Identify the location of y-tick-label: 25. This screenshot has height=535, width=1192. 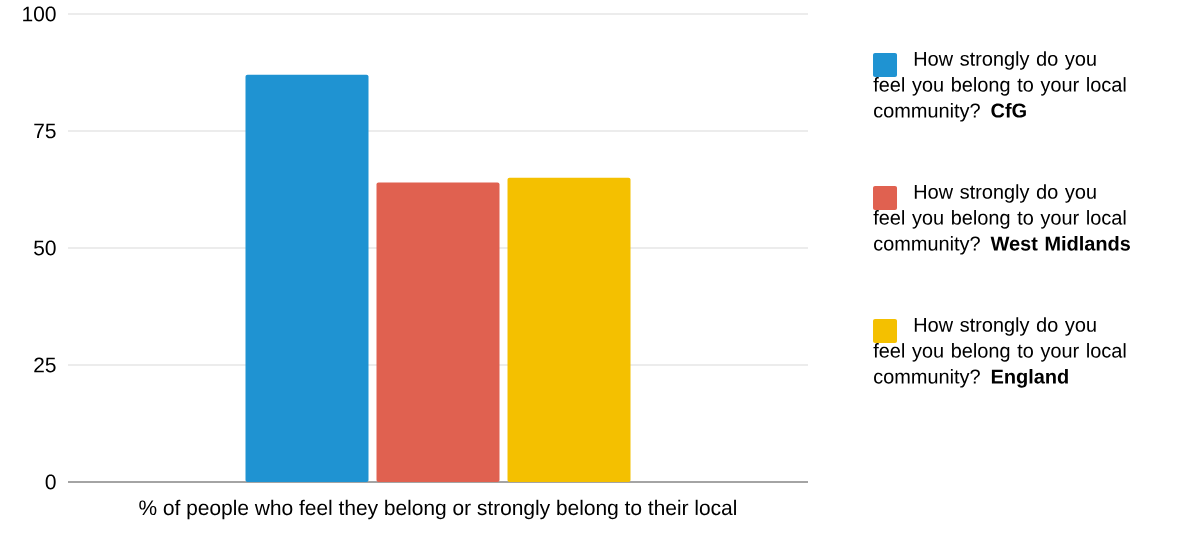
(45, 365).